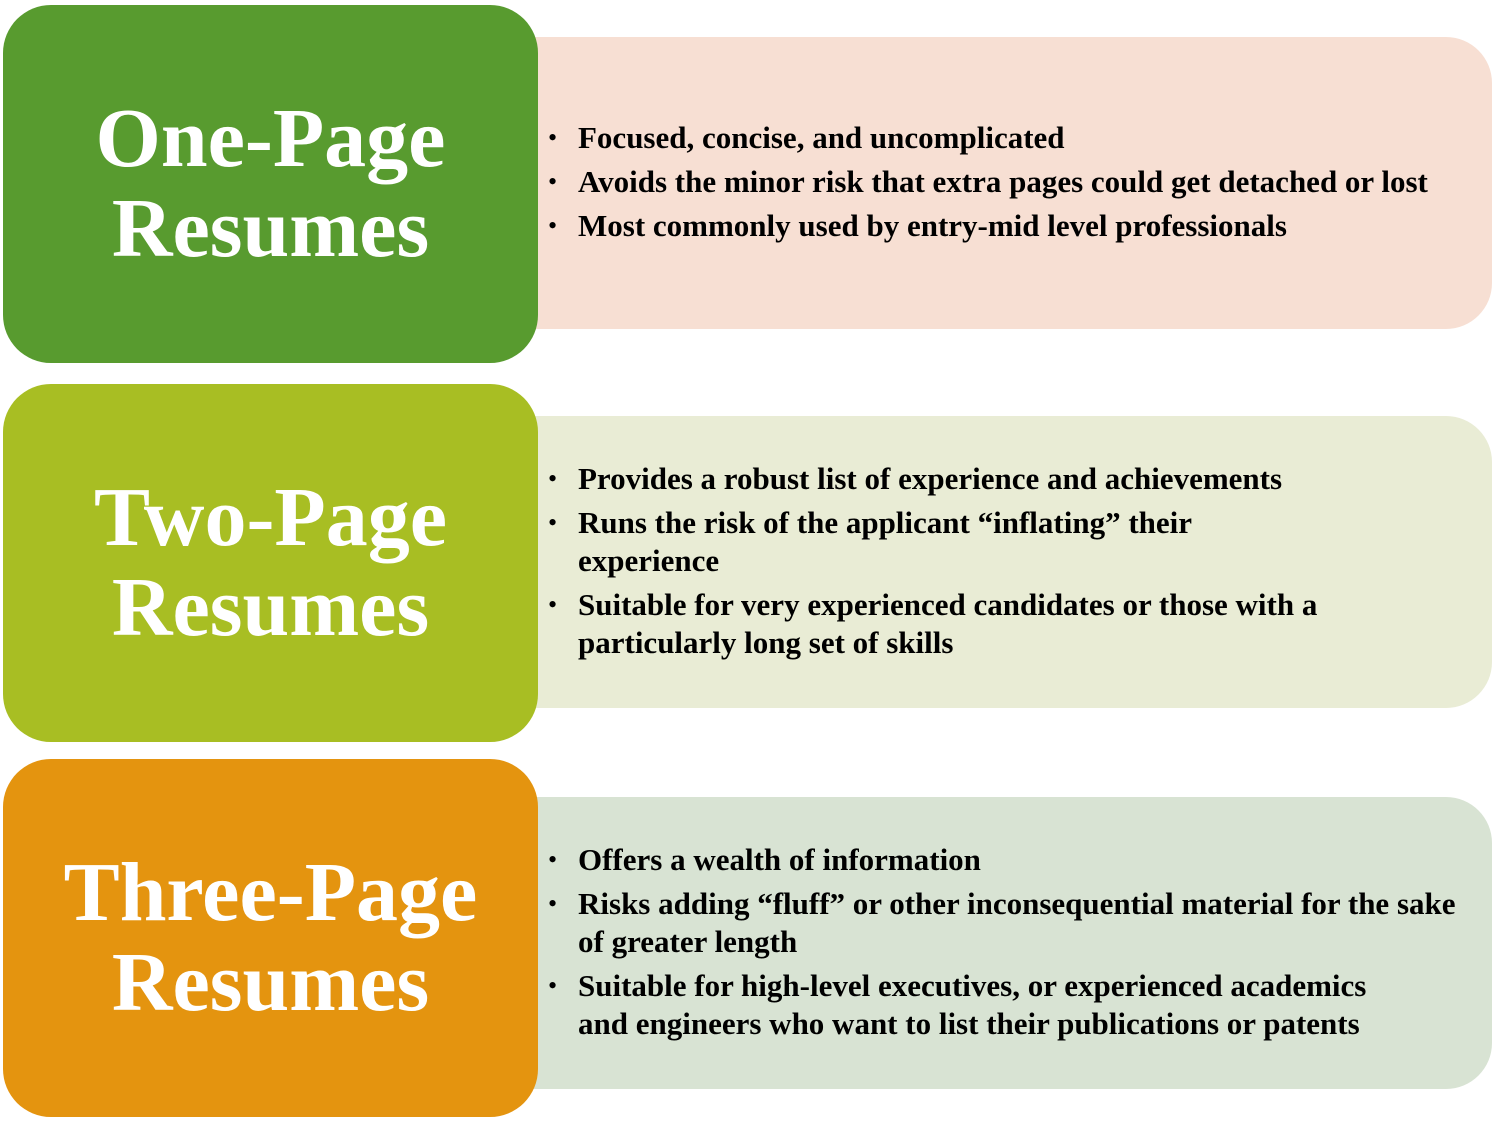 This screenshot has width=1495, height=1124. What do you see at coordinates (270, 892) in the screenshot?
I see `label-title-line-1: Three-Page` at bounding box center [270, 892].